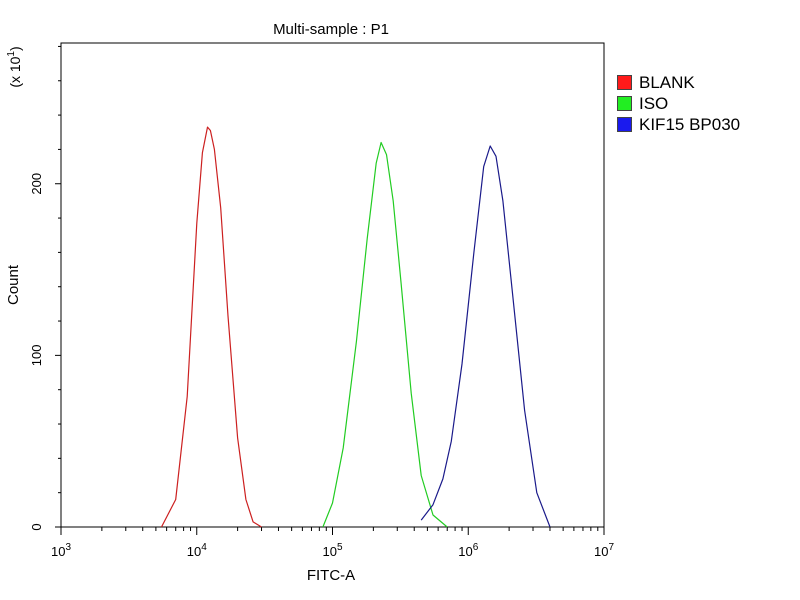  What do you see at coordinates (15, 48) in the screenshot?
I see `y-multiplier-close: )` at bounding box center [15, 48].